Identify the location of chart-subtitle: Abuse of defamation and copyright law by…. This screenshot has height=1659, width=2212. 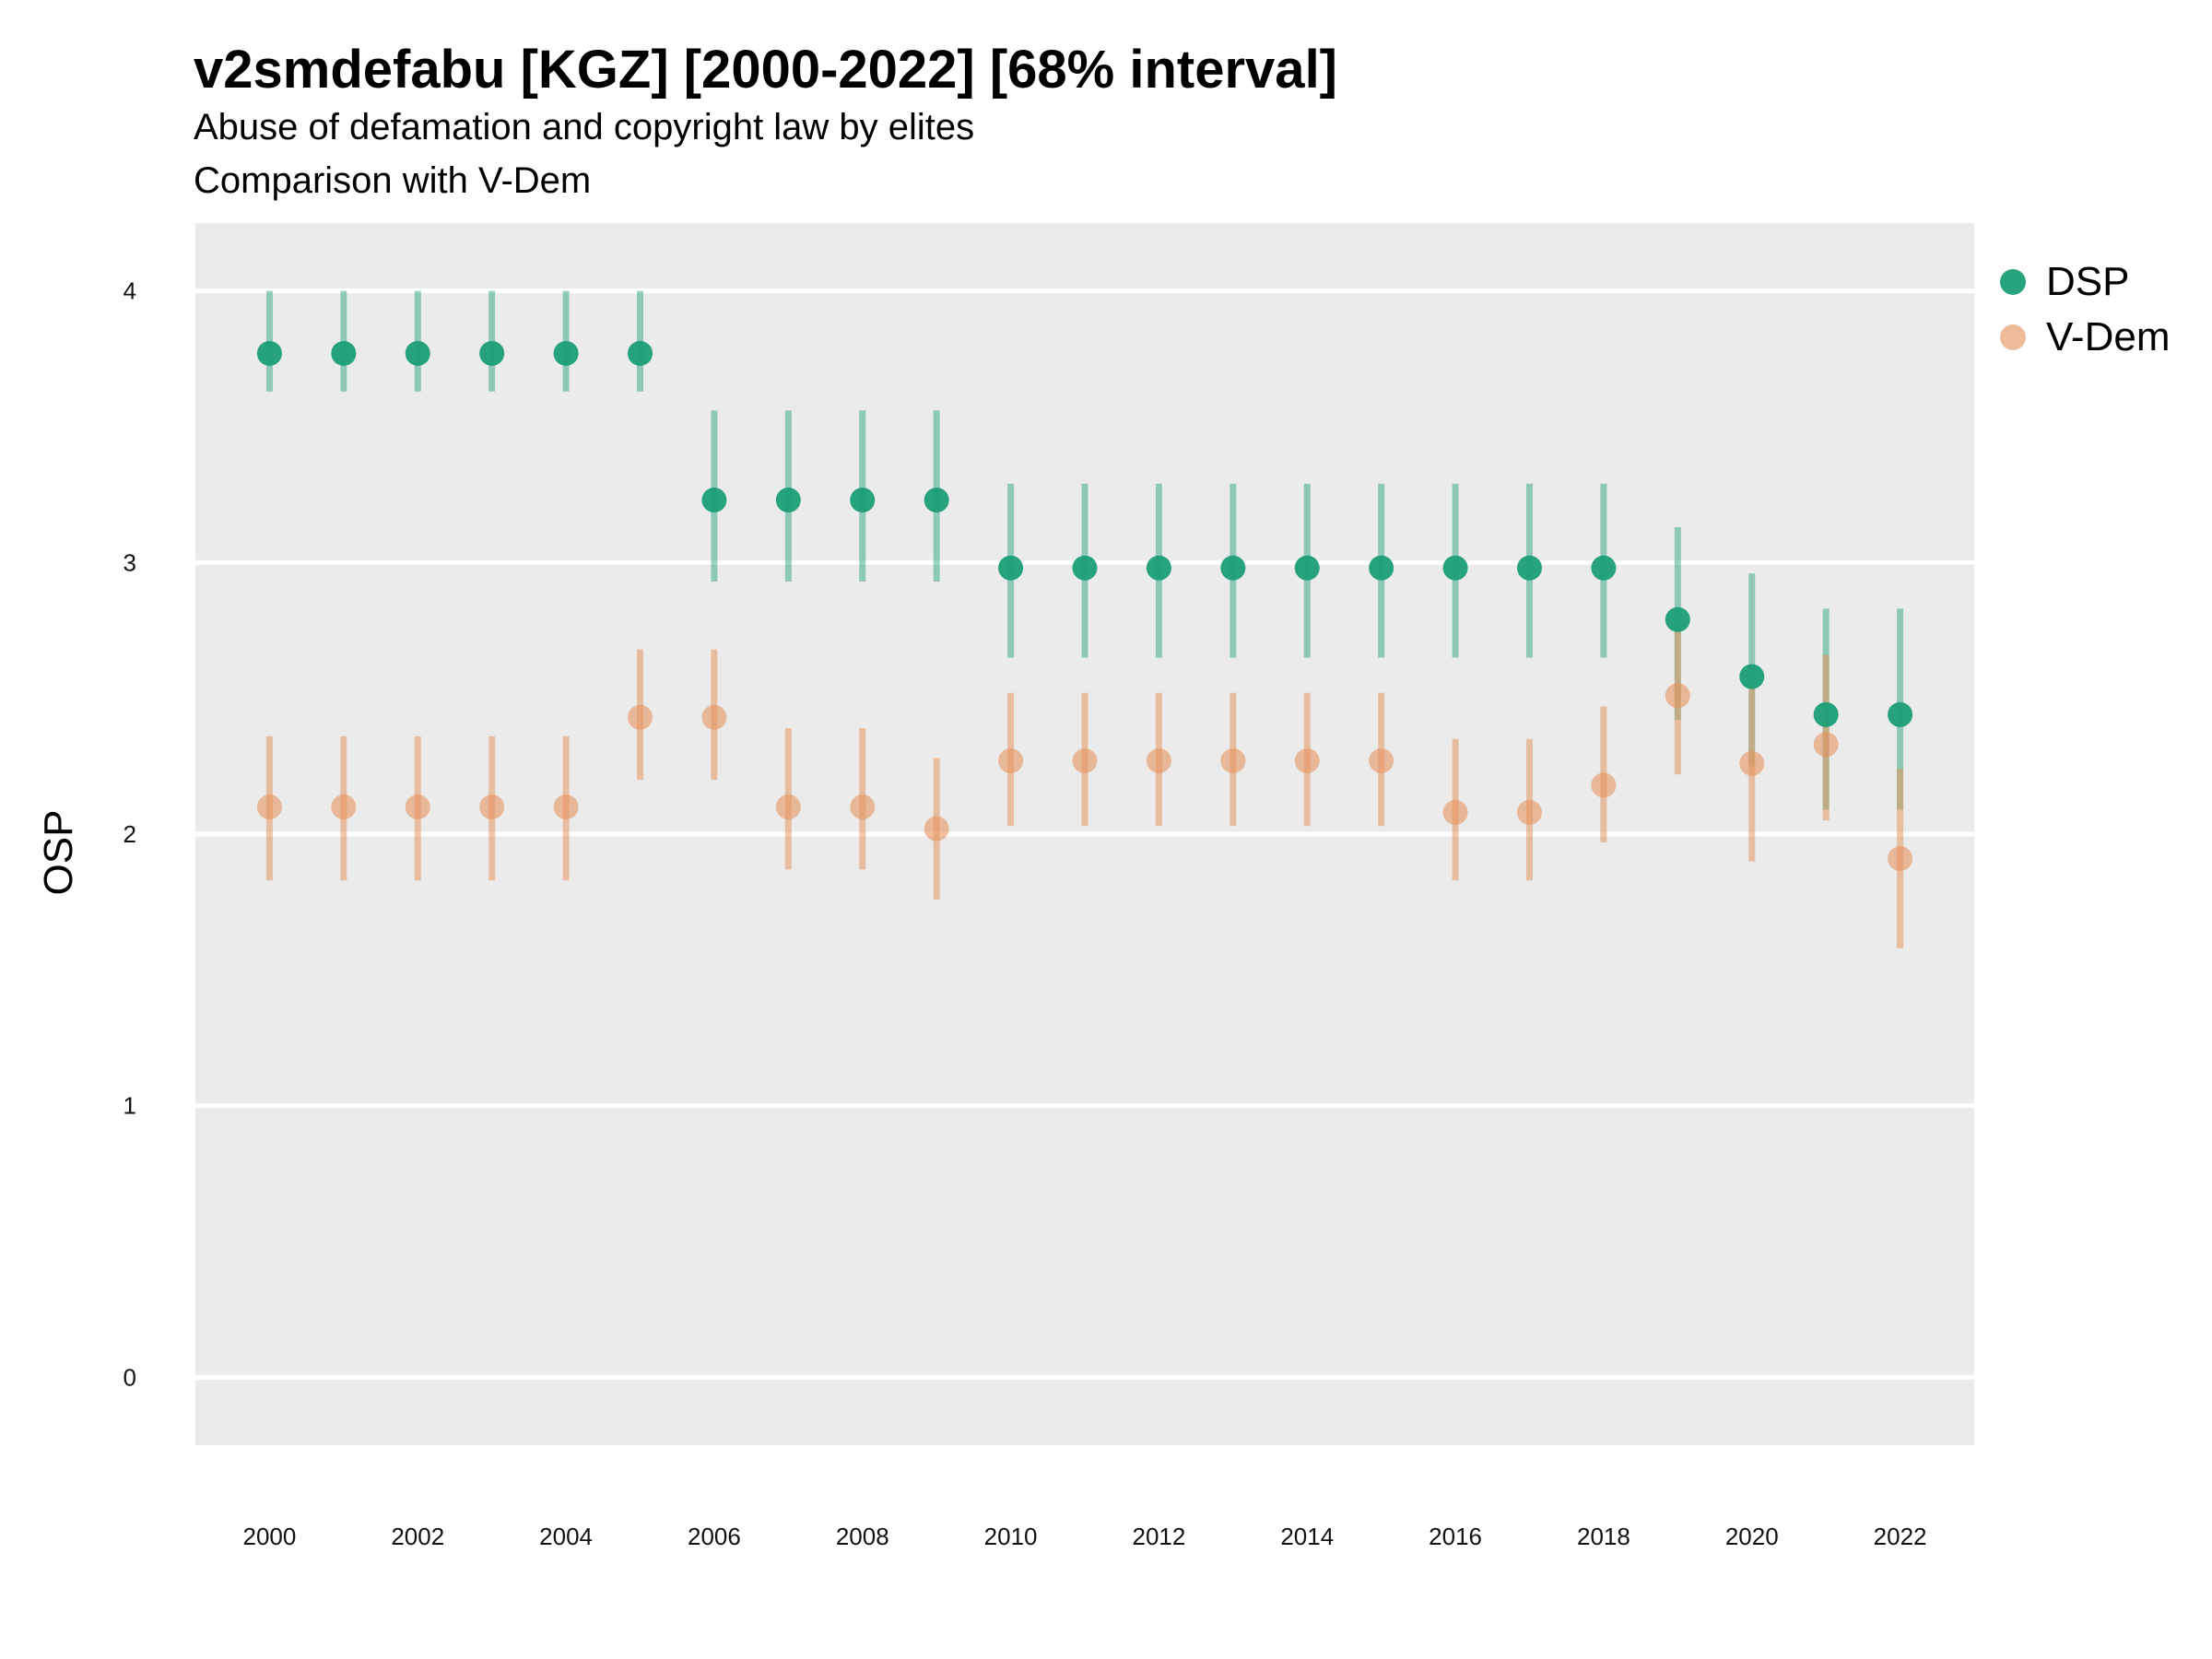
(584, 127).